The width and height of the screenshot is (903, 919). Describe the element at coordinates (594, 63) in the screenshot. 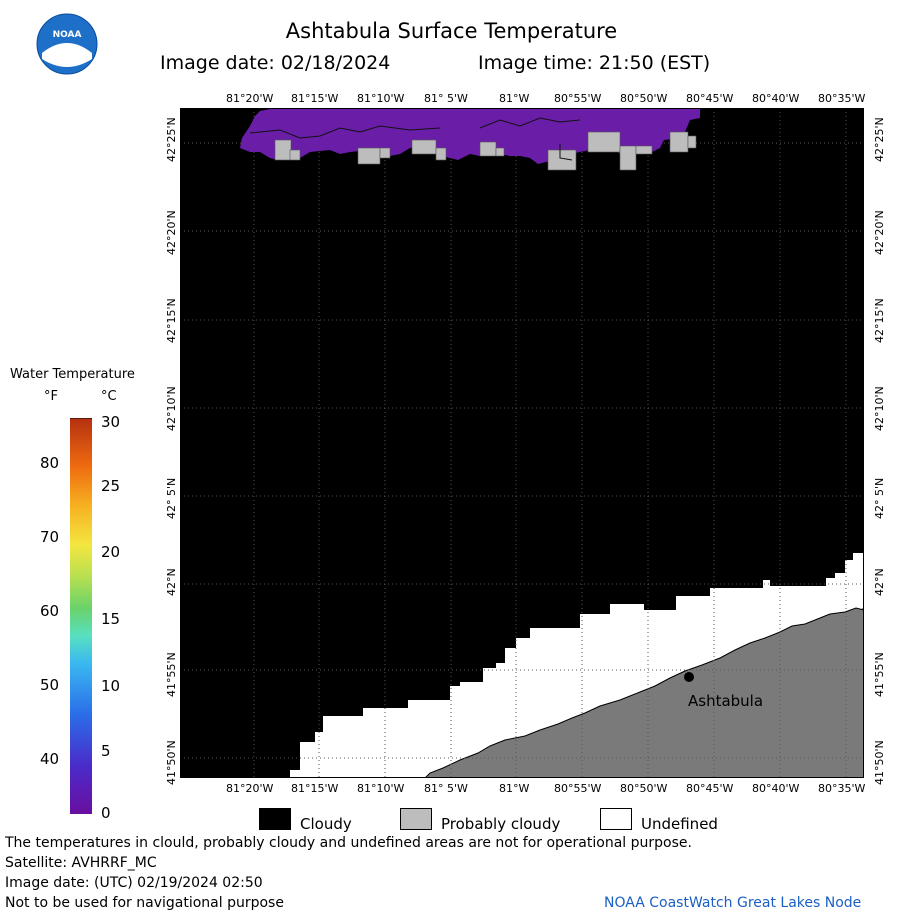

I see `image-time: Image time: 21:50 (EST)` at that location.